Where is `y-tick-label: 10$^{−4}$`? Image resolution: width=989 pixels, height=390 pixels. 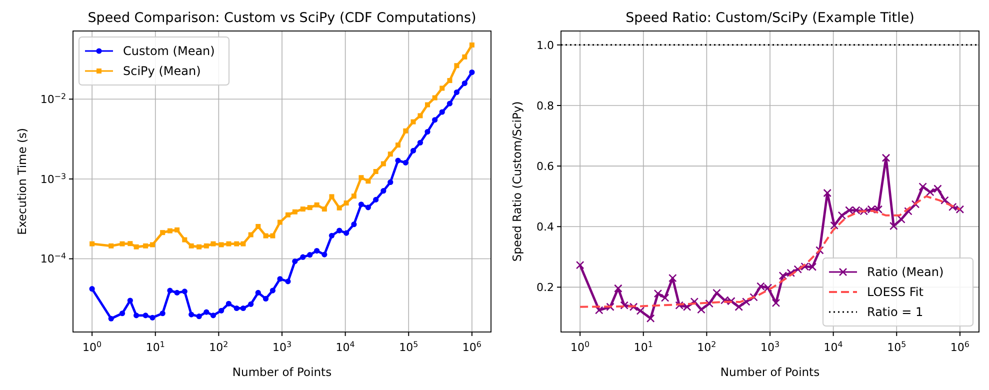
y-tick-label: 10$^{−4}$ is located at coordinates (53, 258).